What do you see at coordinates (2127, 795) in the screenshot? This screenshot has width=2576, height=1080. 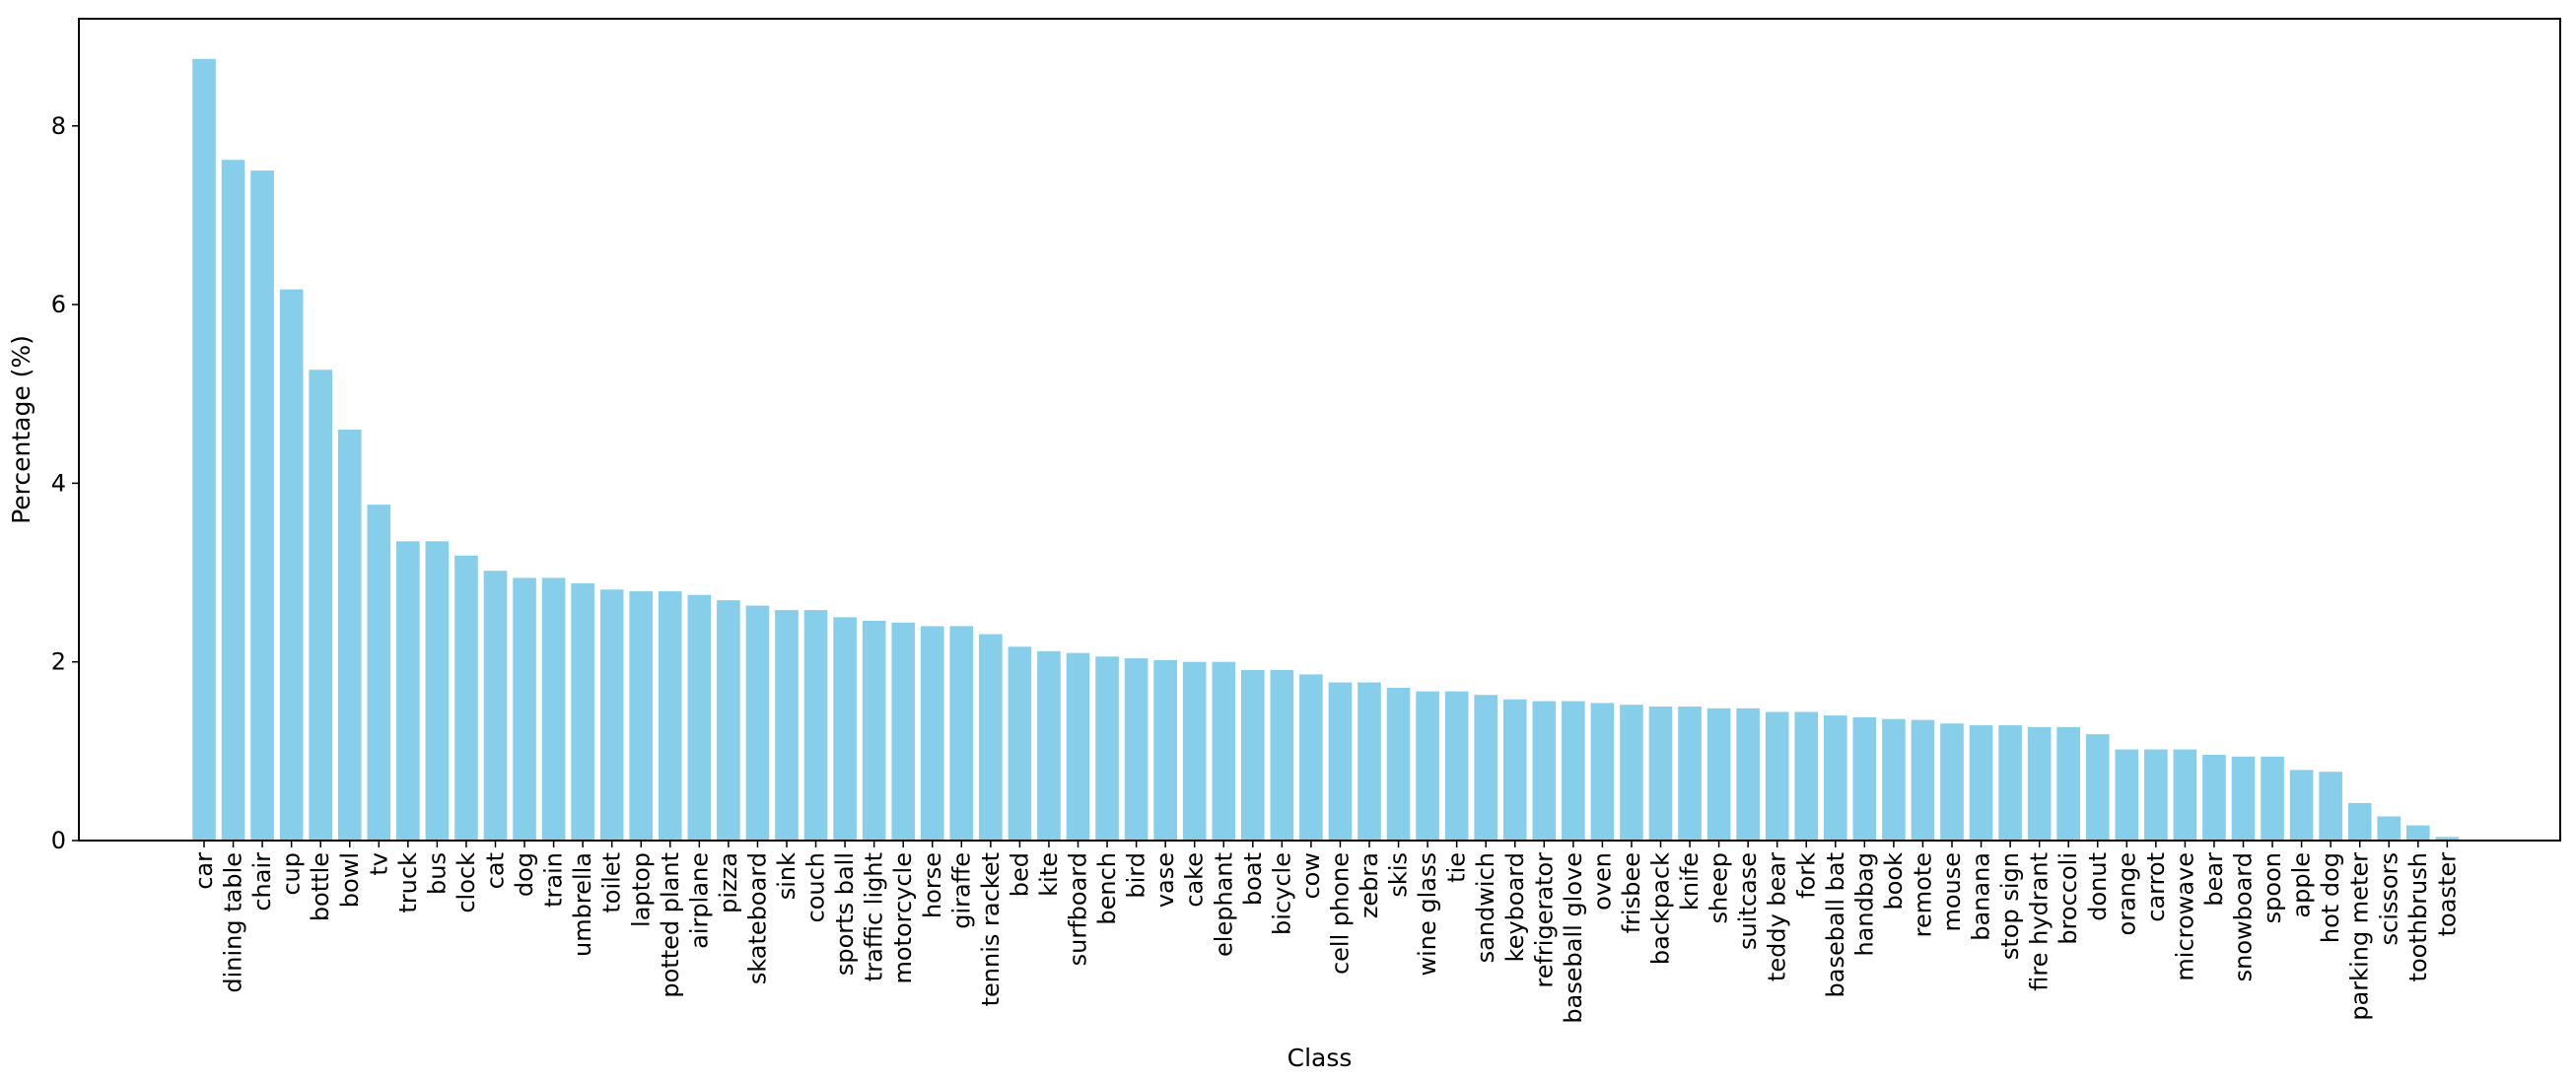 I see `bar-orange` at bounding box center [2127, 795].